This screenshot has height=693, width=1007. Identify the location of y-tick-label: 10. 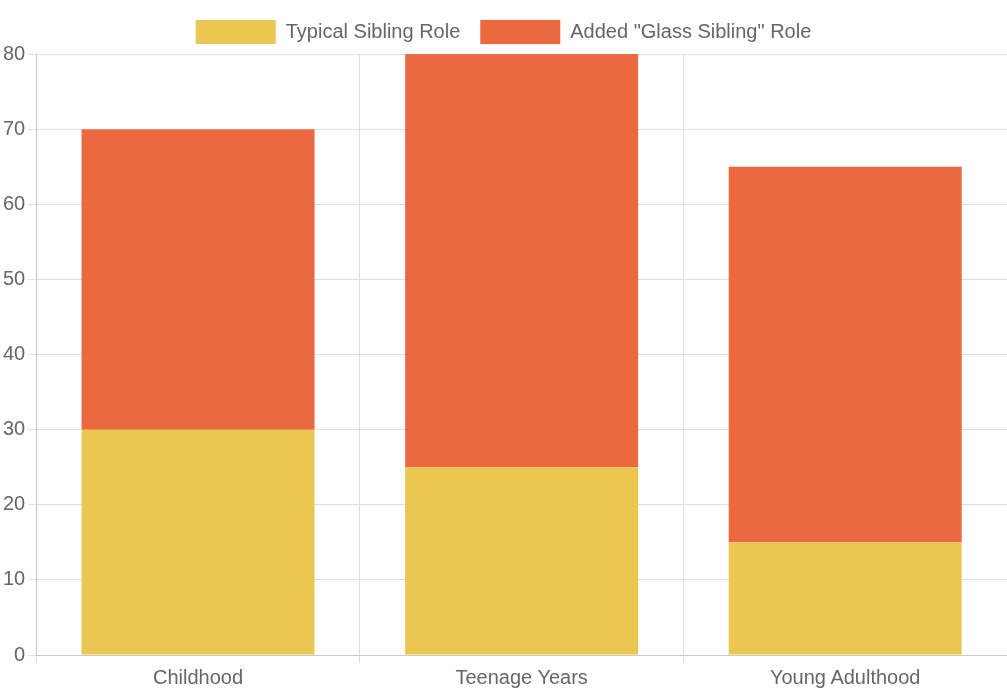
(14, 578).